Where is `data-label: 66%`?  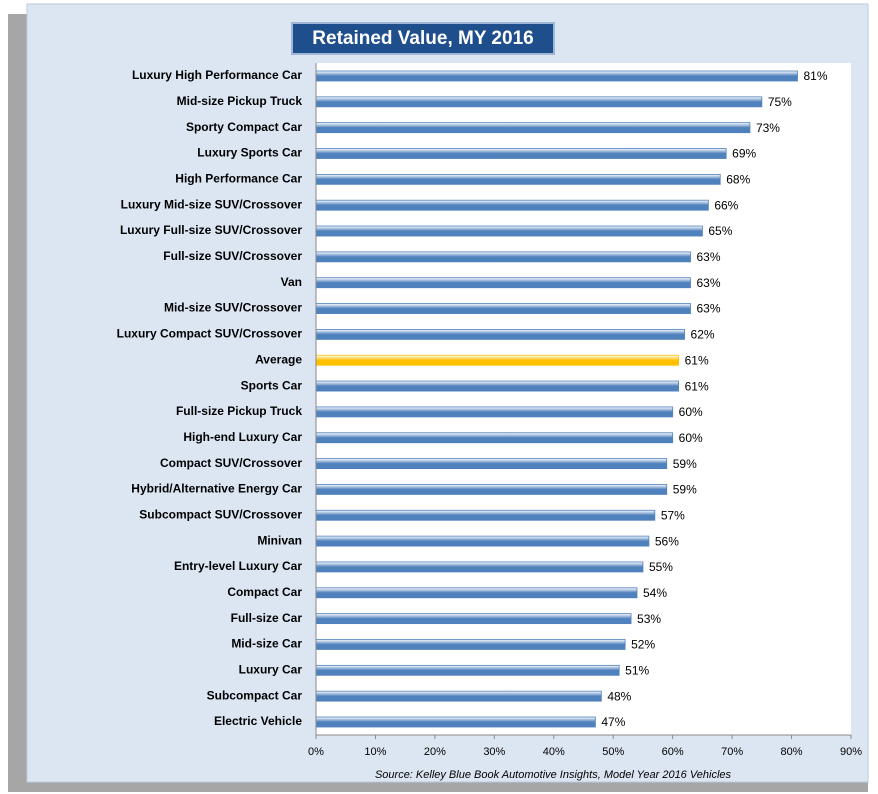 data-label: 66% is located at coordinates (726, 205).